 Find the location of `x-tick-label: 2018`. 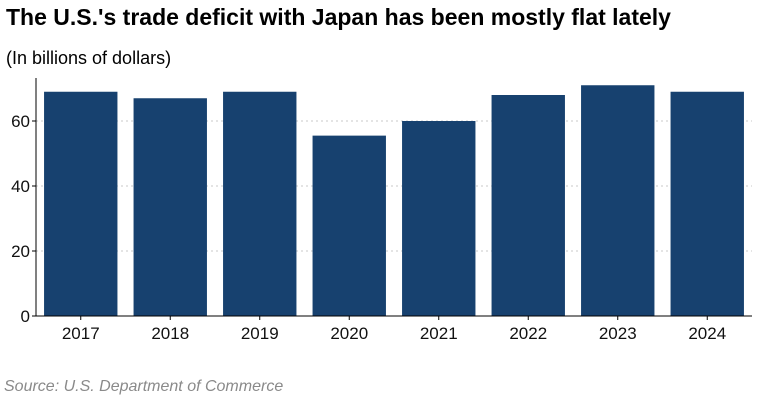

x-tick-label: 2018 is located at coordinates (170, 333).